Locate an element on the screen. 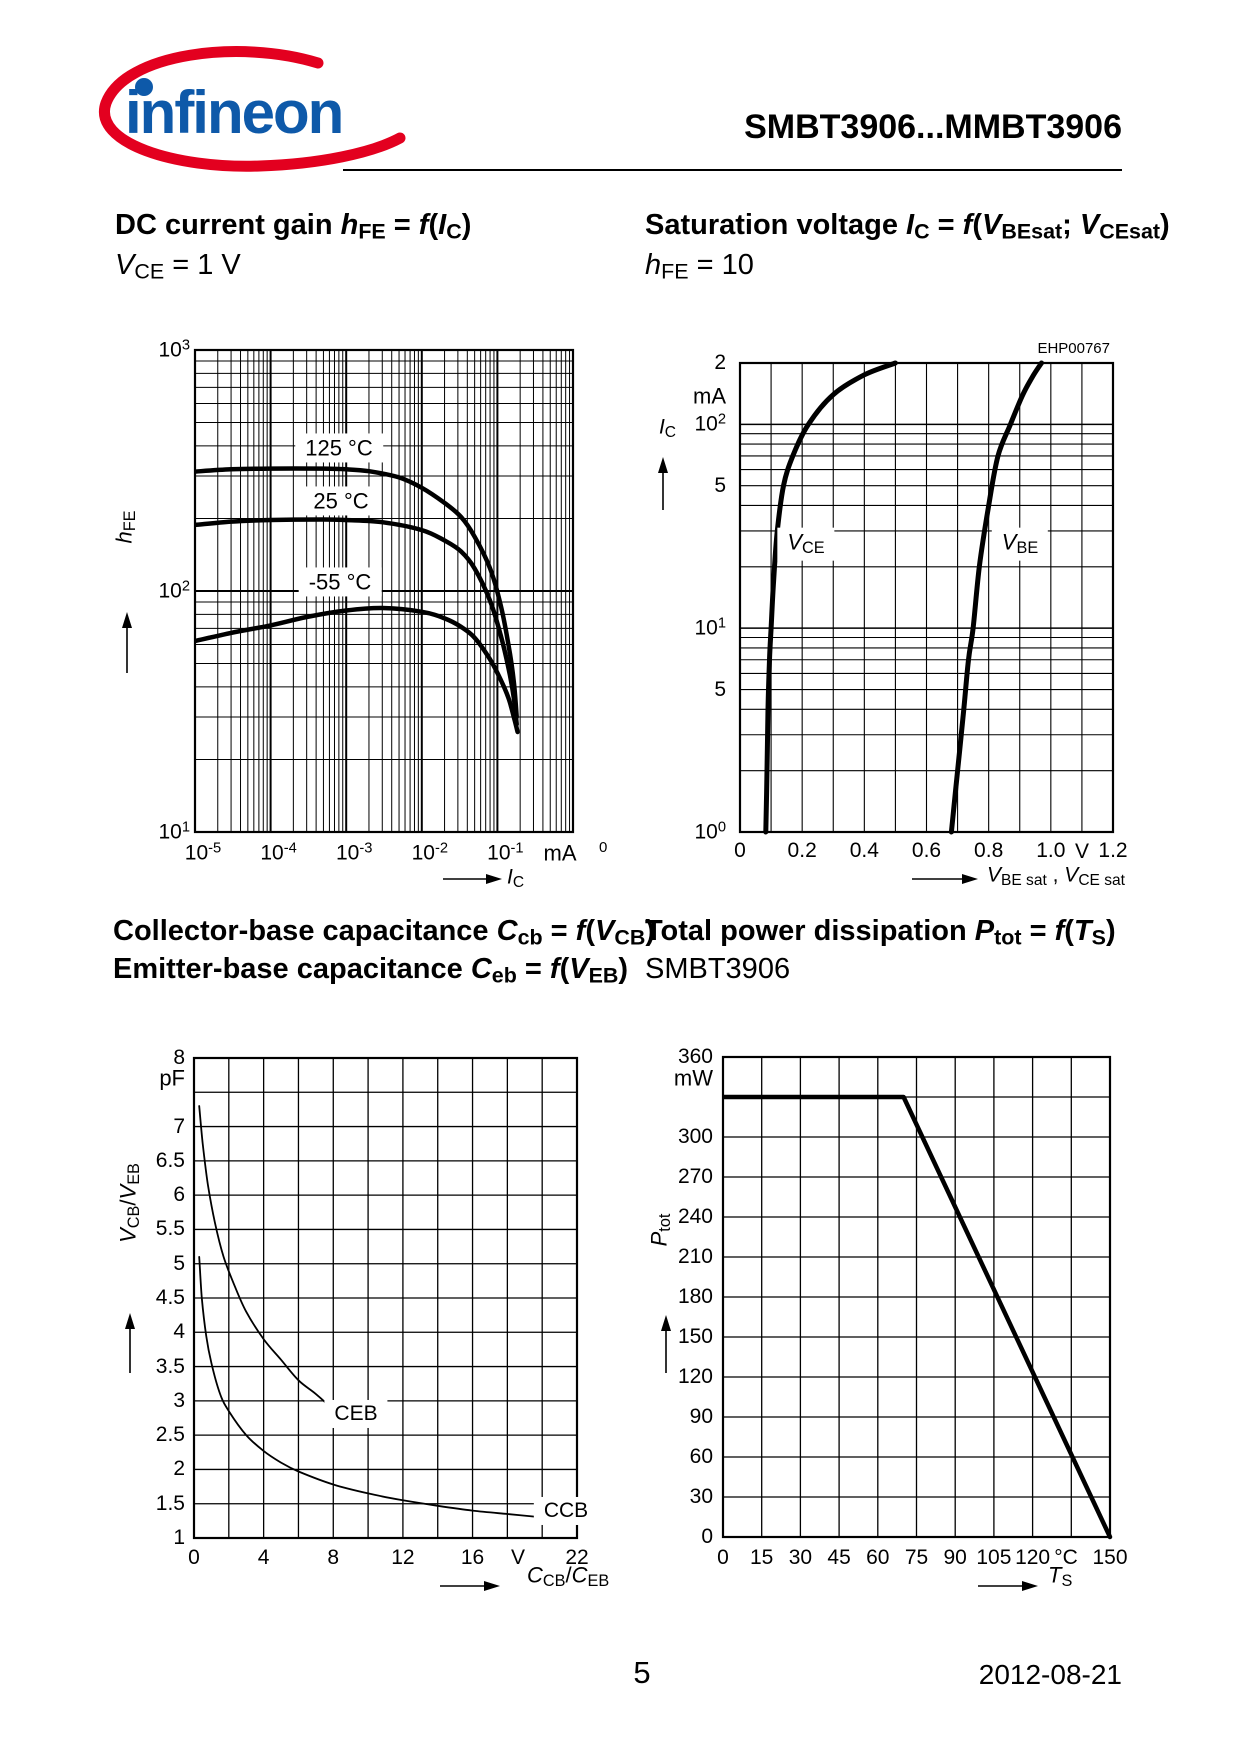  c2-x-tick-label: 1.0 is located at coordinates (1051, 850).